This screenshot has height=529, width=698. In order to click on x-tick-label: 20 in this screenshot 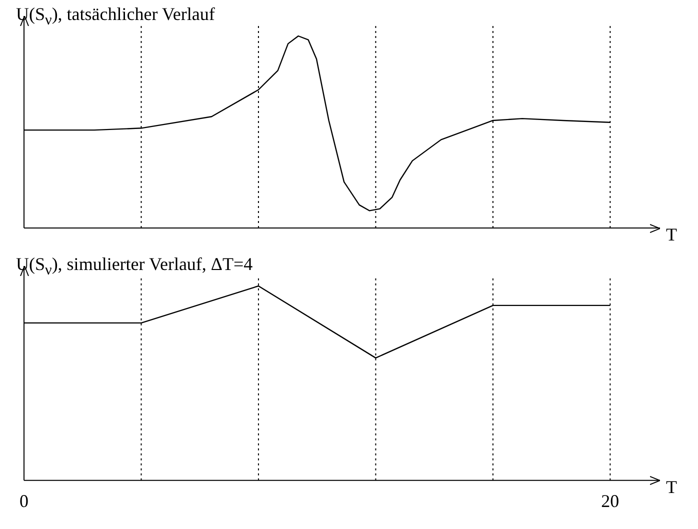, I will do `click(610, 500)`.